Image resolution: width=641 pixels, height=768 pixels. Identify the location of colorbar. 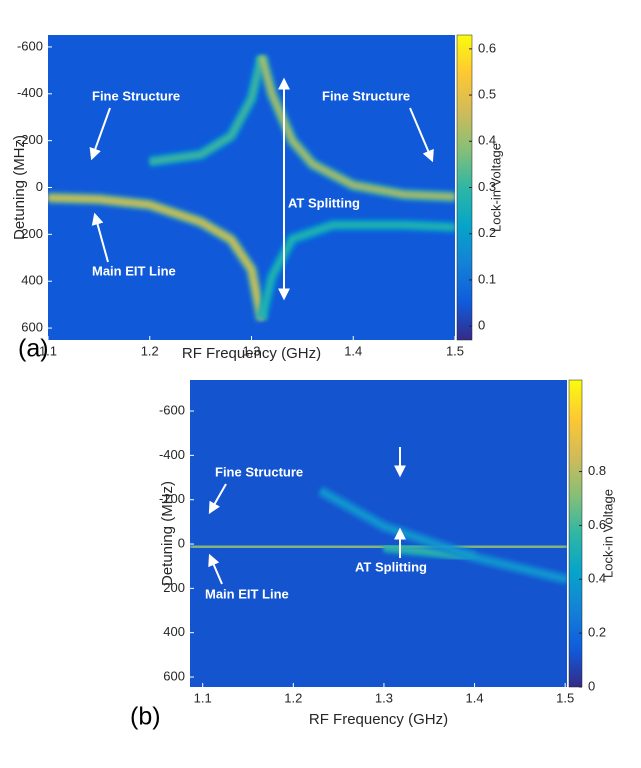
(575, 533).